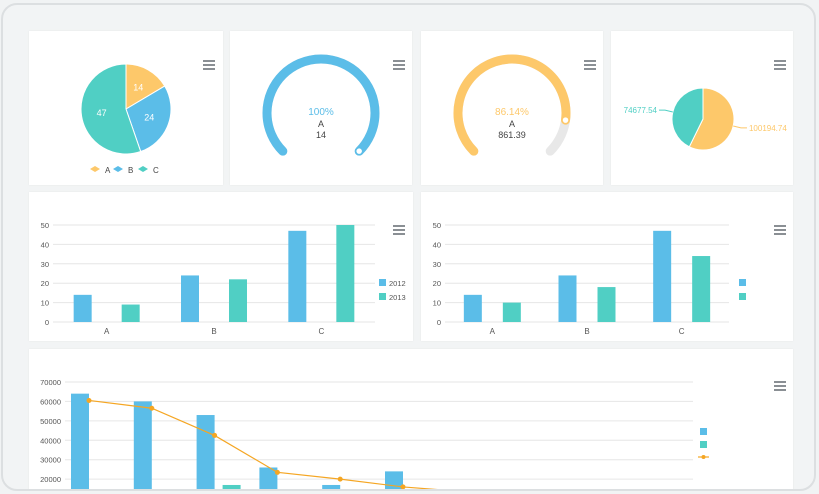 Image resolution: width=819 pixels, height=494 pixels. Describe the element at coordinates (130, 170) in the screenshot. I see `legend-label: B` at that location.